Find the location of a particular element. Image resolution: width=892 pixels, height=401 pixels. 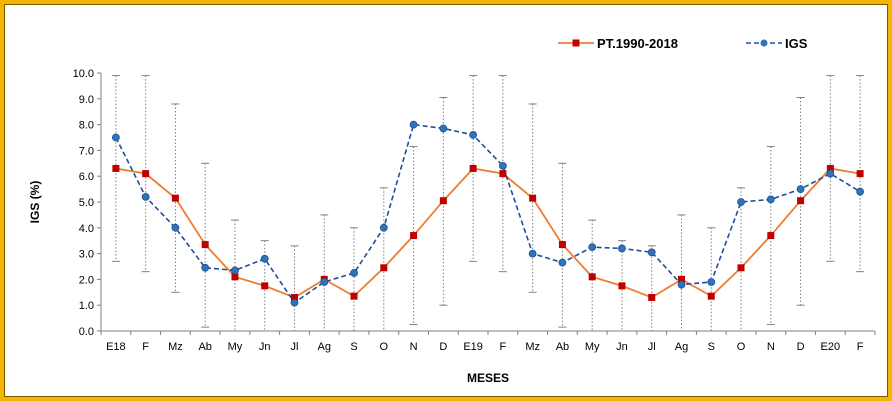

x-tick-label: E18 is located at coordinates (116, 347).